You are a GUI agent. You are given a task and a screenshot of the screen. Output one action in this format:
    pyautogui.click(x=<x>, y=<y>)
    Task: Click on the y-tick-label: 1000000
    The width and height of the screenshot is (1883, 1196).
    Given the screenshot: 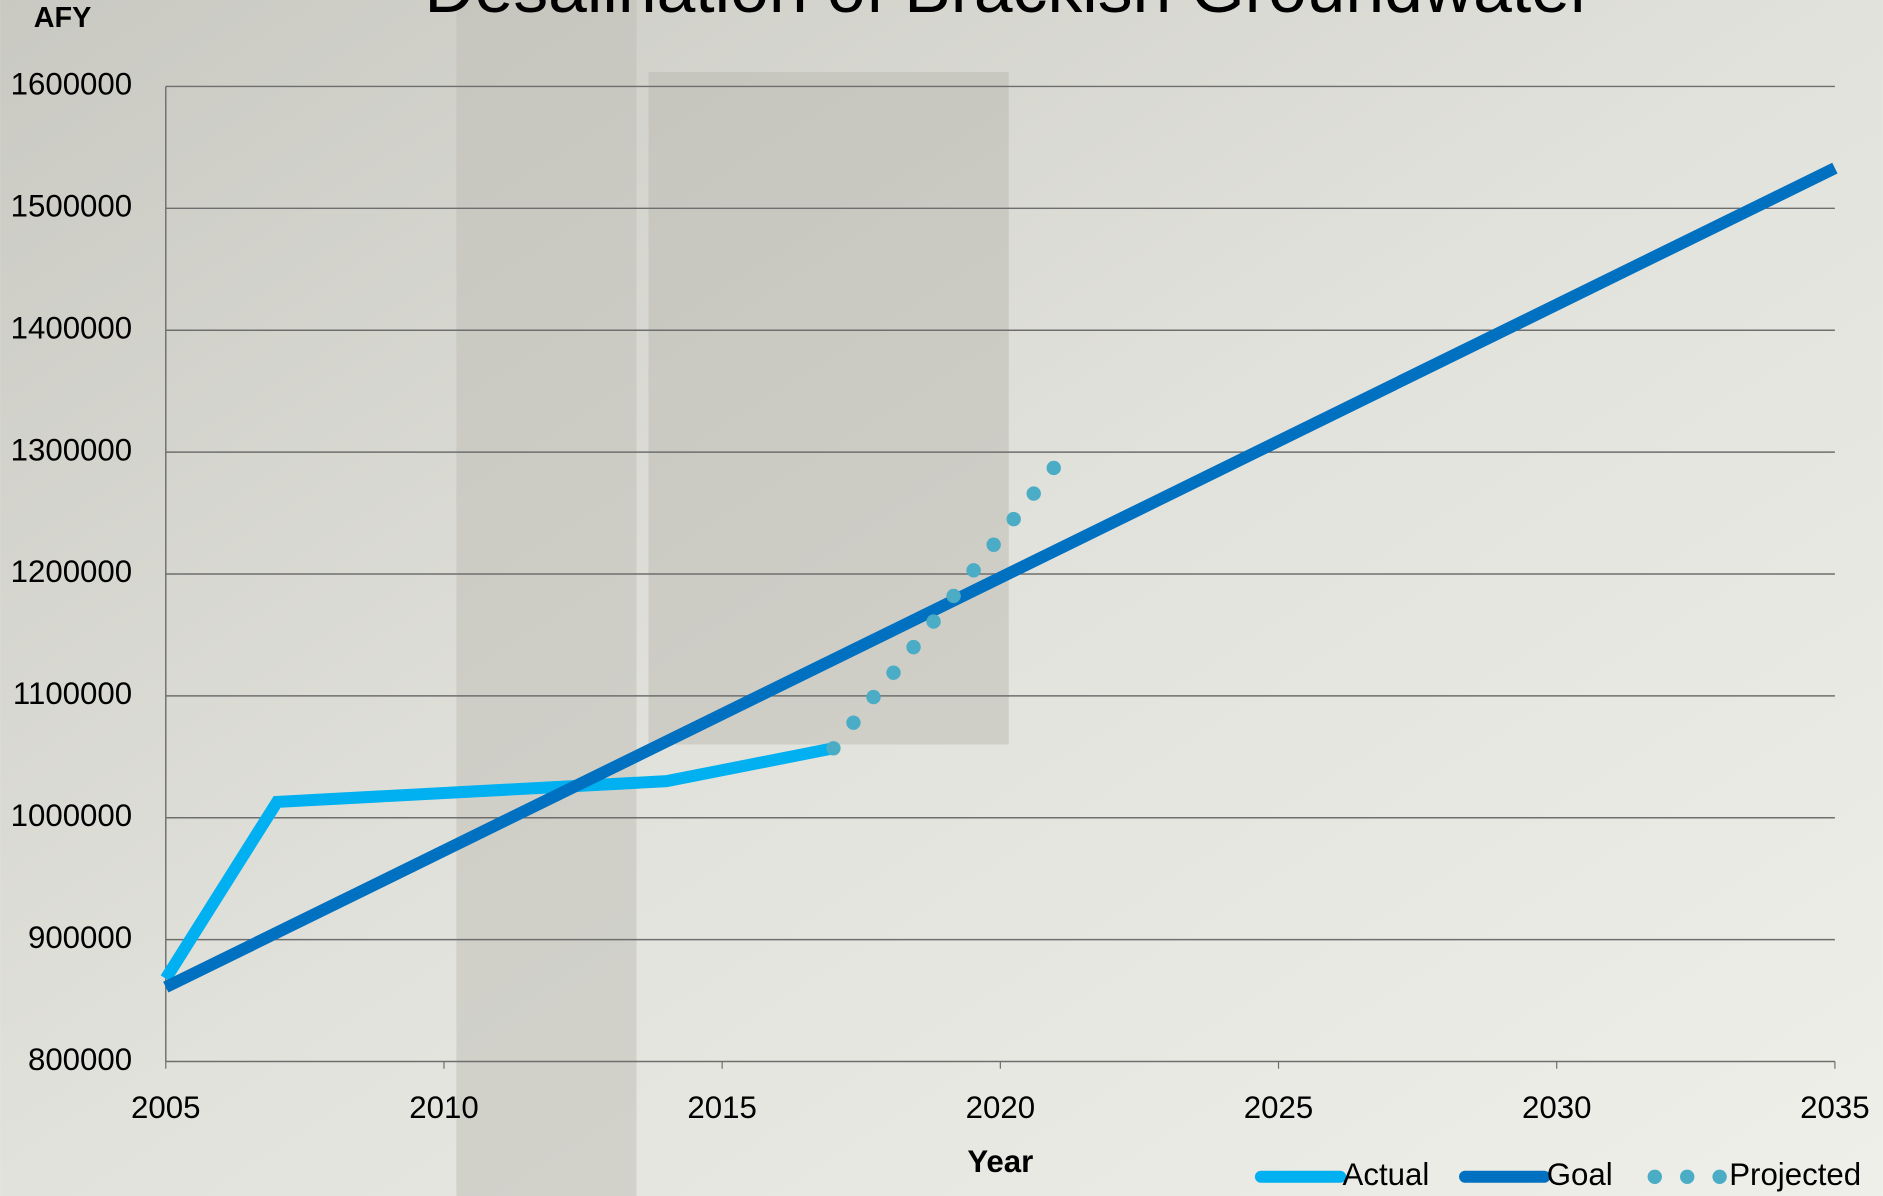 What is the action you would take?
    pyautogui.click(x=72, y=815)
    